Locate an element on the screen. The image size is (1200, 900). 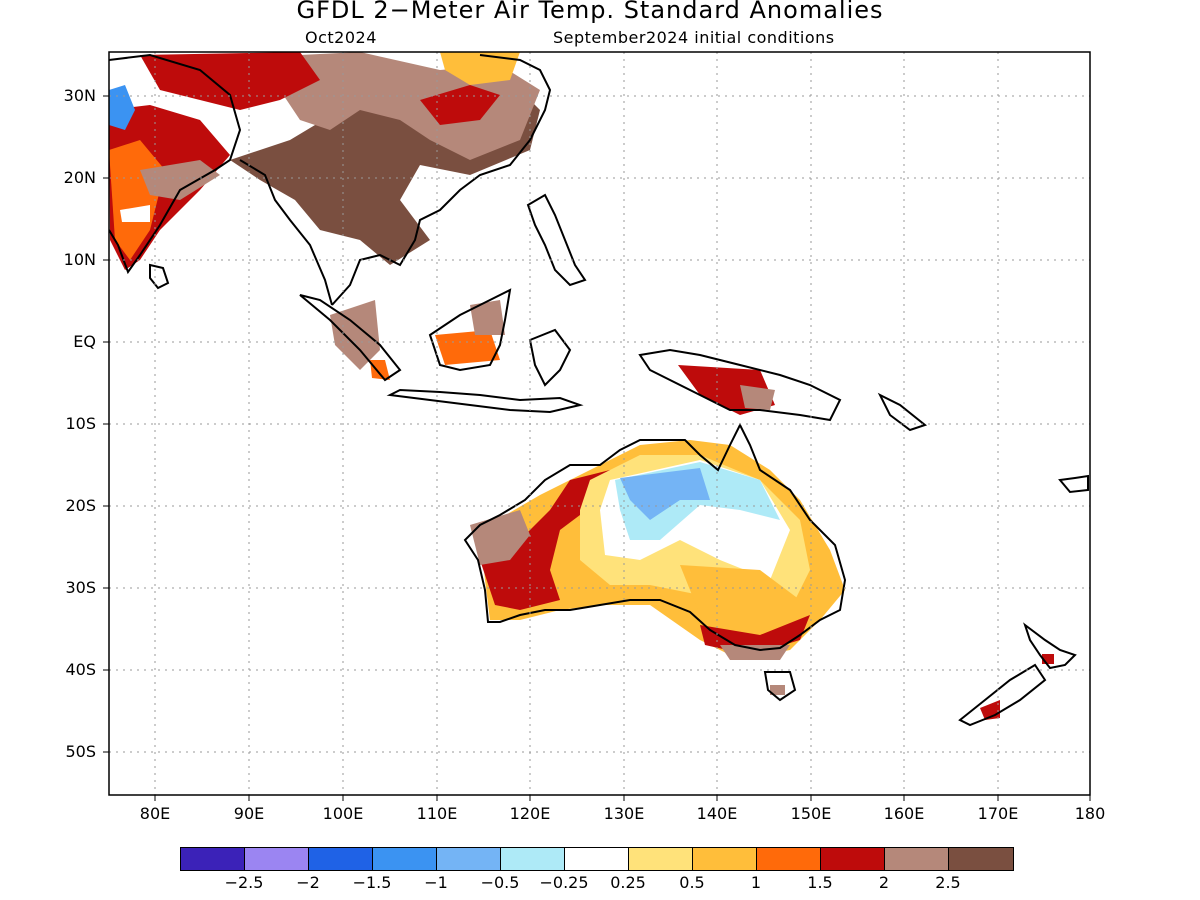
lat-label: 30S is located at coordinates (80, 587).